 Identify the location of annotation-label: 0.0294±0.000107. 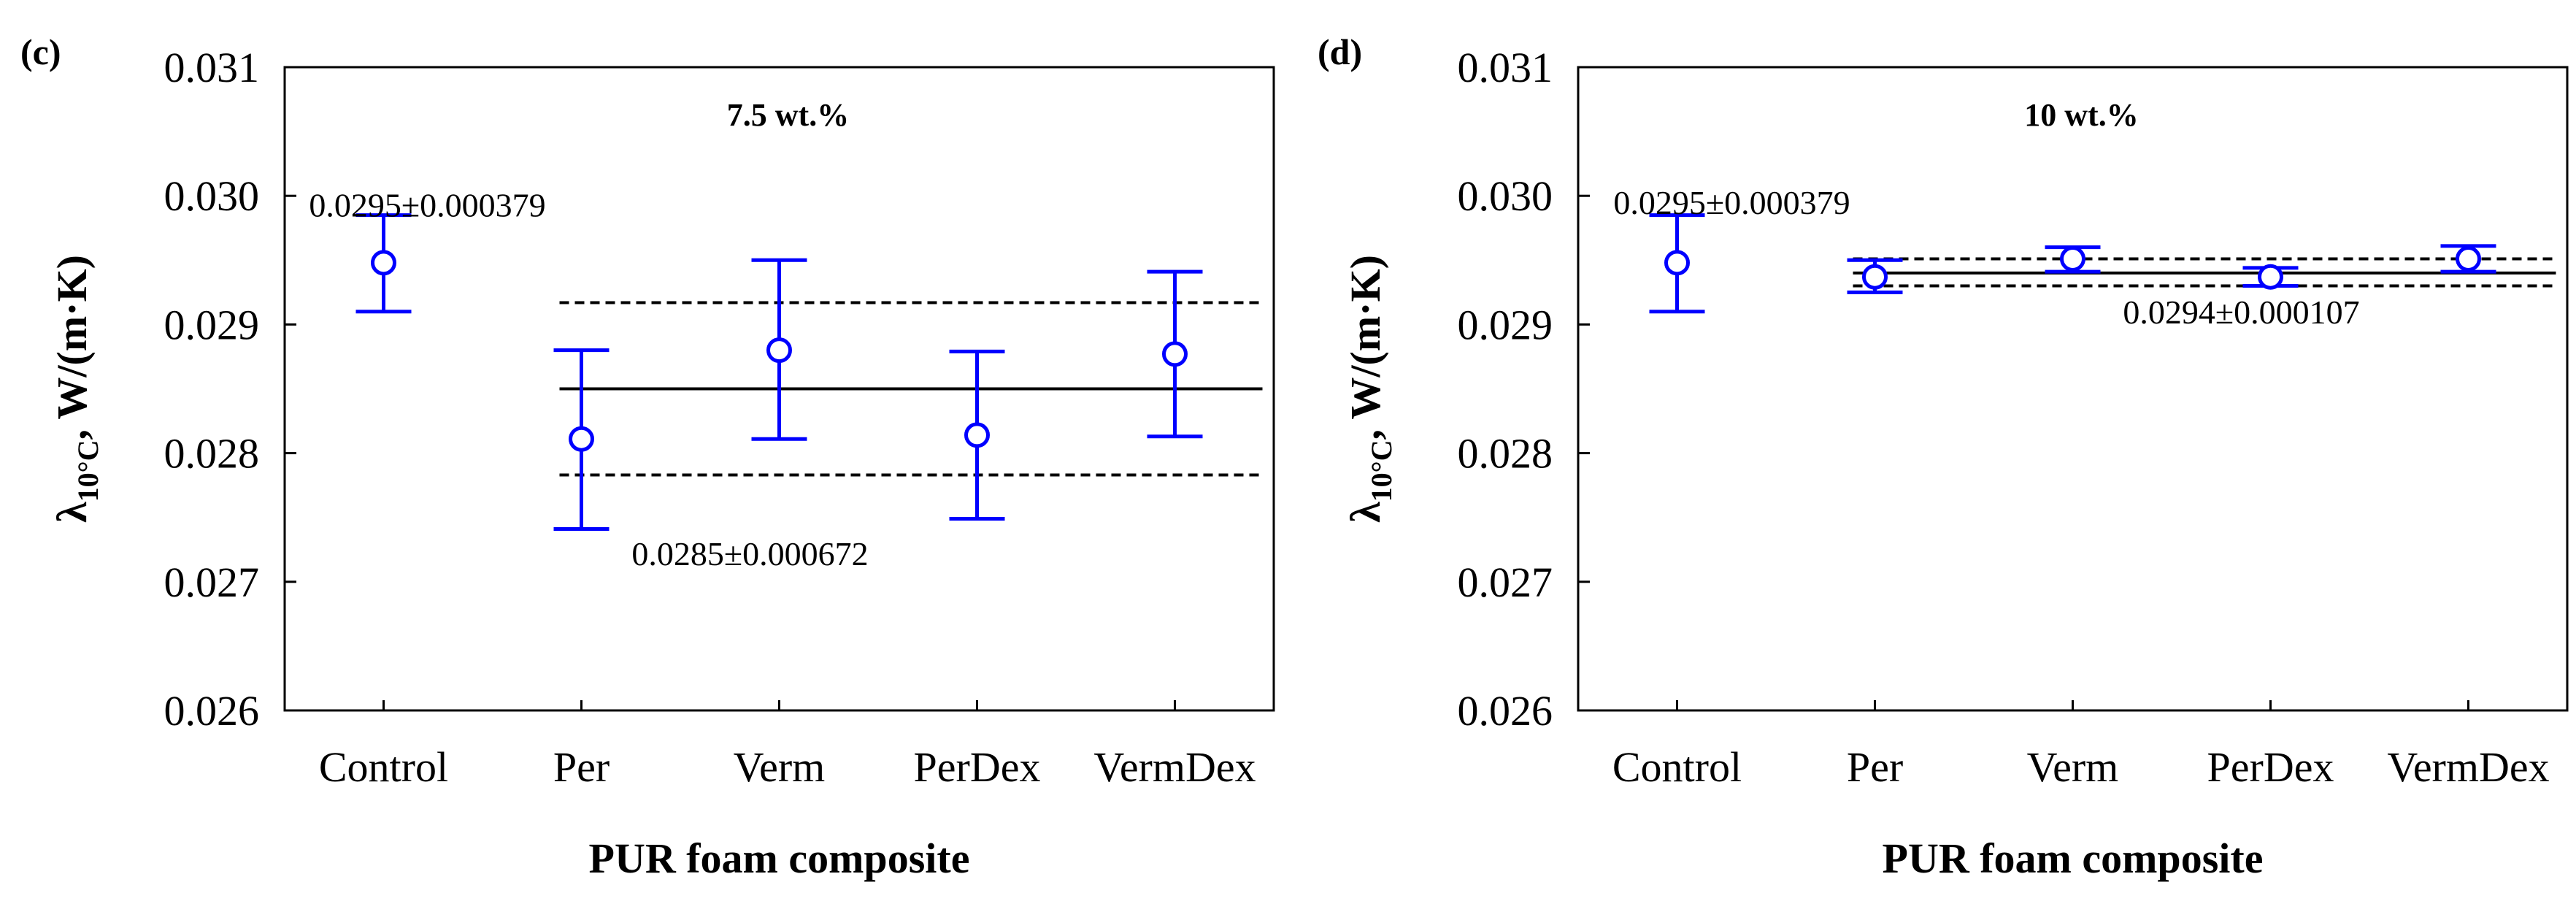
(2241, 312).